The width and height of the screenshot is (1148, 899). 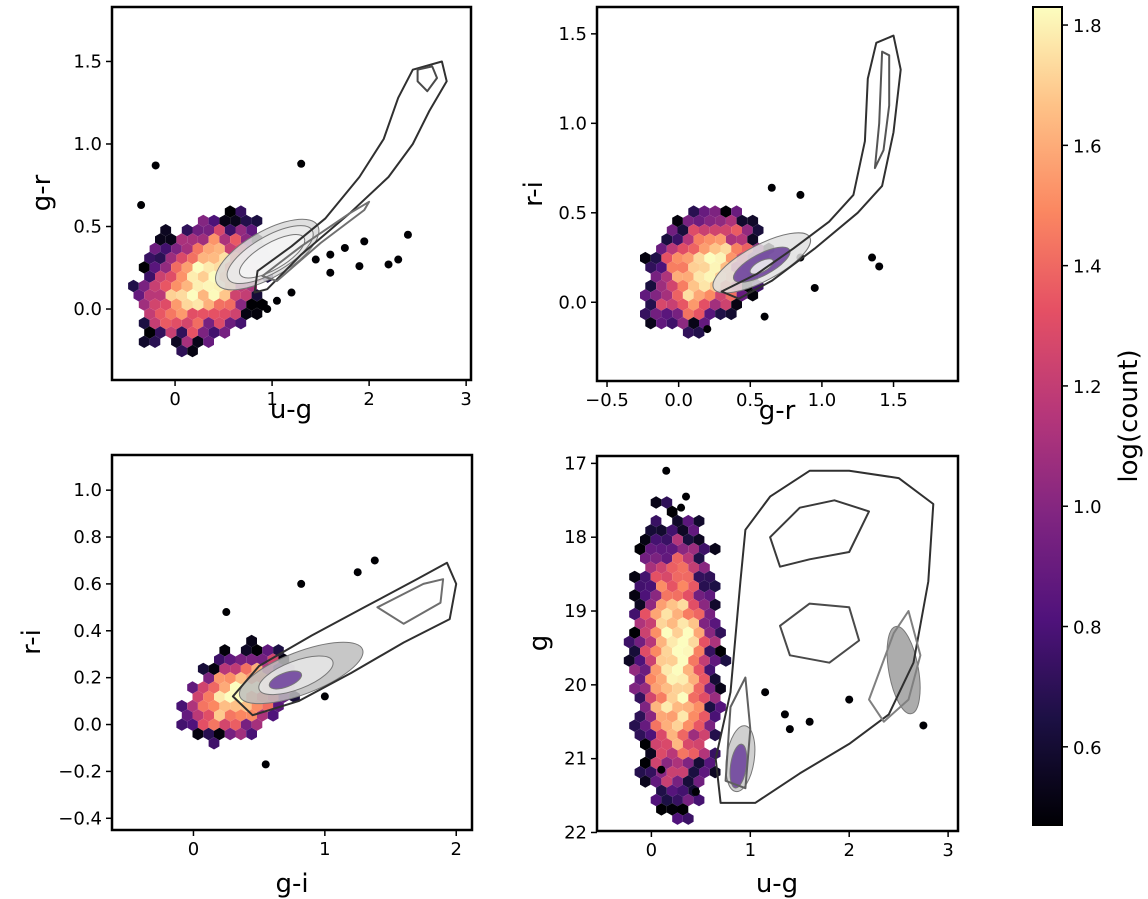 What do you see at coordinates (572, 213) in the screenshot?
I see `y-tick-label: 0.5` at bounding box center [572, 213].